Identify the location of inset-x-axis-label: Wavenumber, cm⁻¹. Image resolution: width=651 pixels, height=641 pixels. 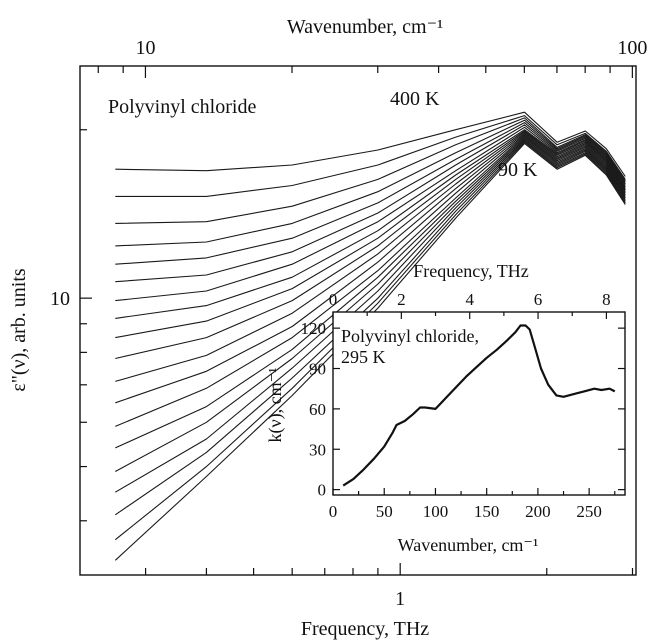
(468, 545).